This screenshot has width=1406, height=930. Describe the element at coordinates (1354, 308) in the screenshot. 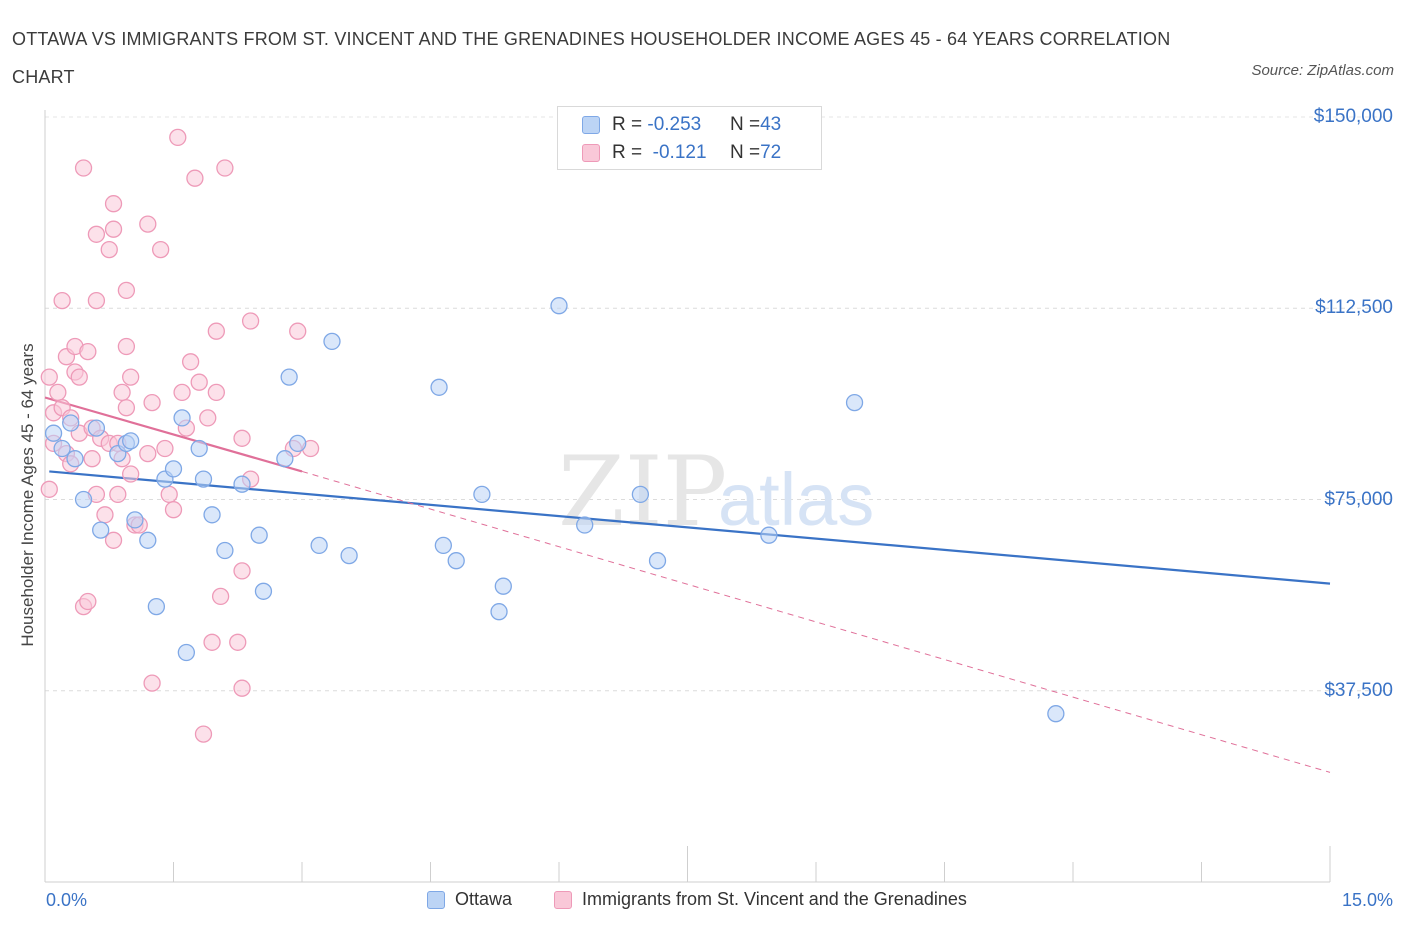

I see `y-tick-label: $112,500` at that location.